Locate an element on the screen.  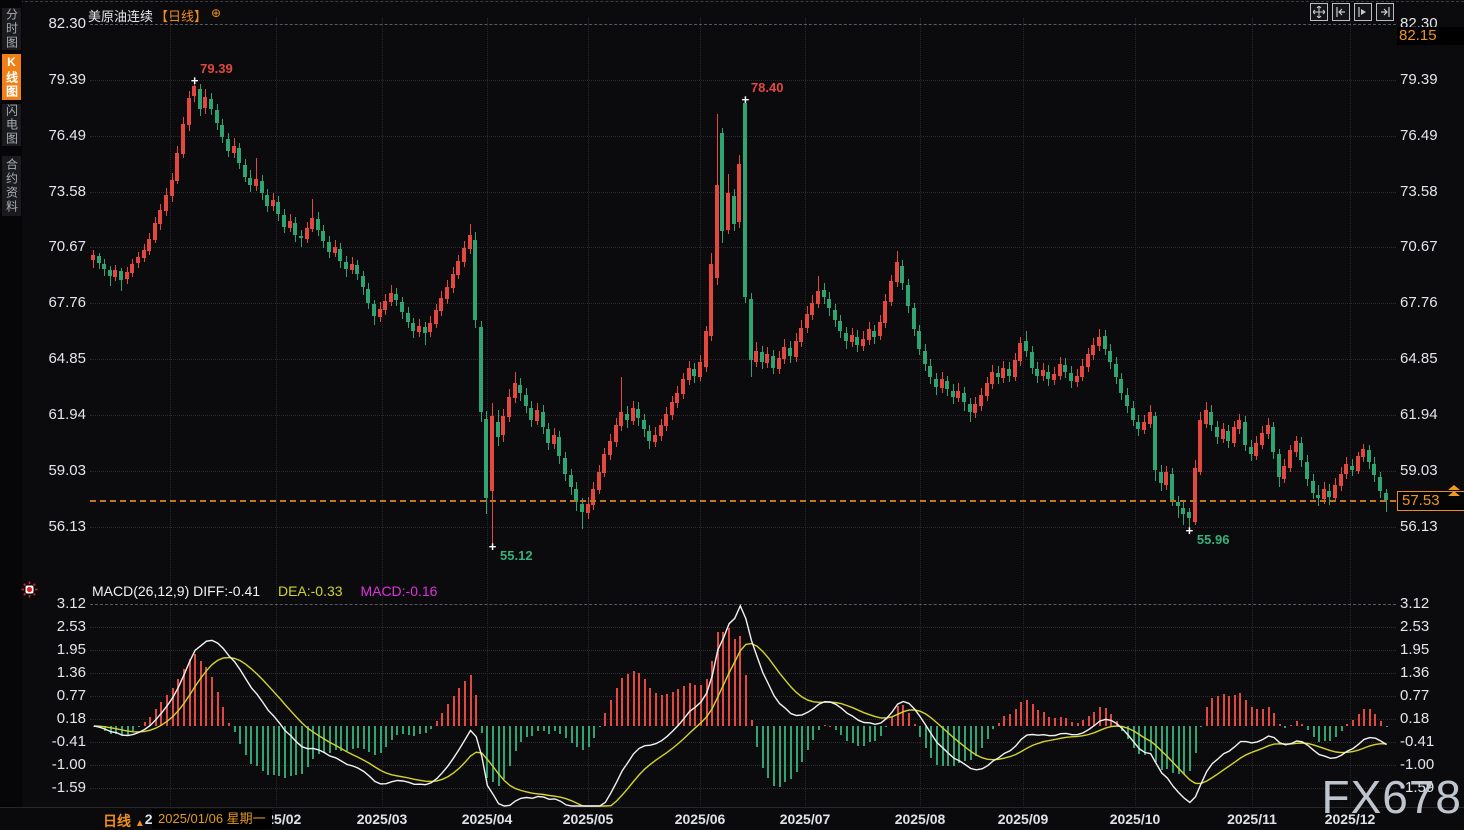
sidebar-tab-1: 分时图 is located at coordinates (11, 29).